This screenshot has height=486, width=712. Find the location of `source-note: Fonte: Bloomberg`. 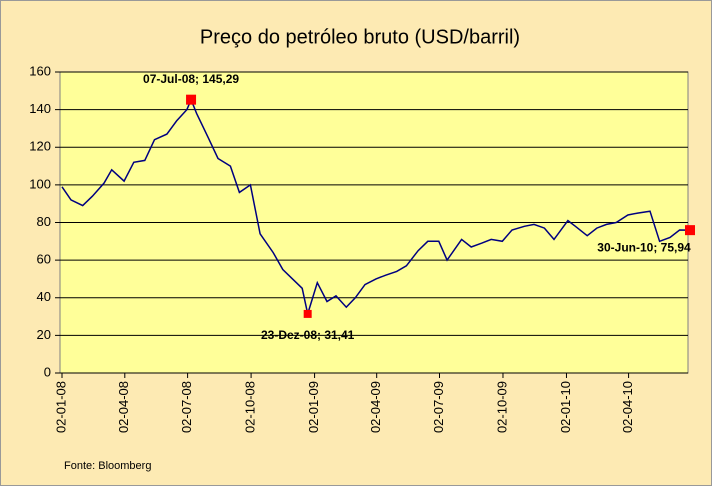

source-note: Fonte: Bloomberg is located at coordinates (107, 466).